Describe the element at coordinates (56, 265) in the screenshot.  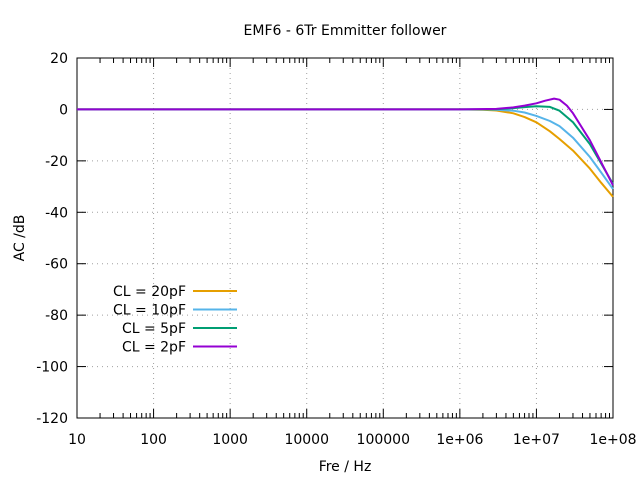
I see `y-tick-label: -60` at that location.